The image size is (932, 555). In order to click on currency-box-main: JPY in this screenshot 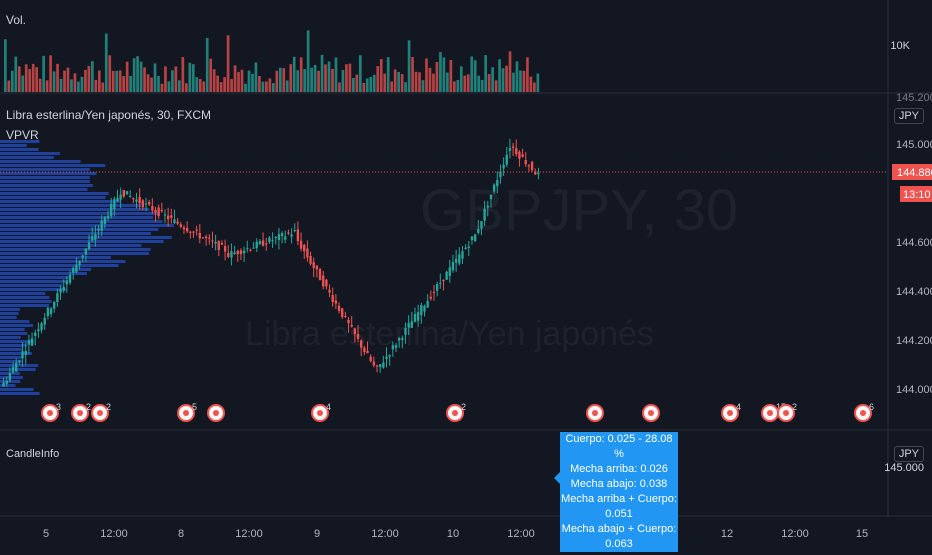, I will do `click(909, 116)`.